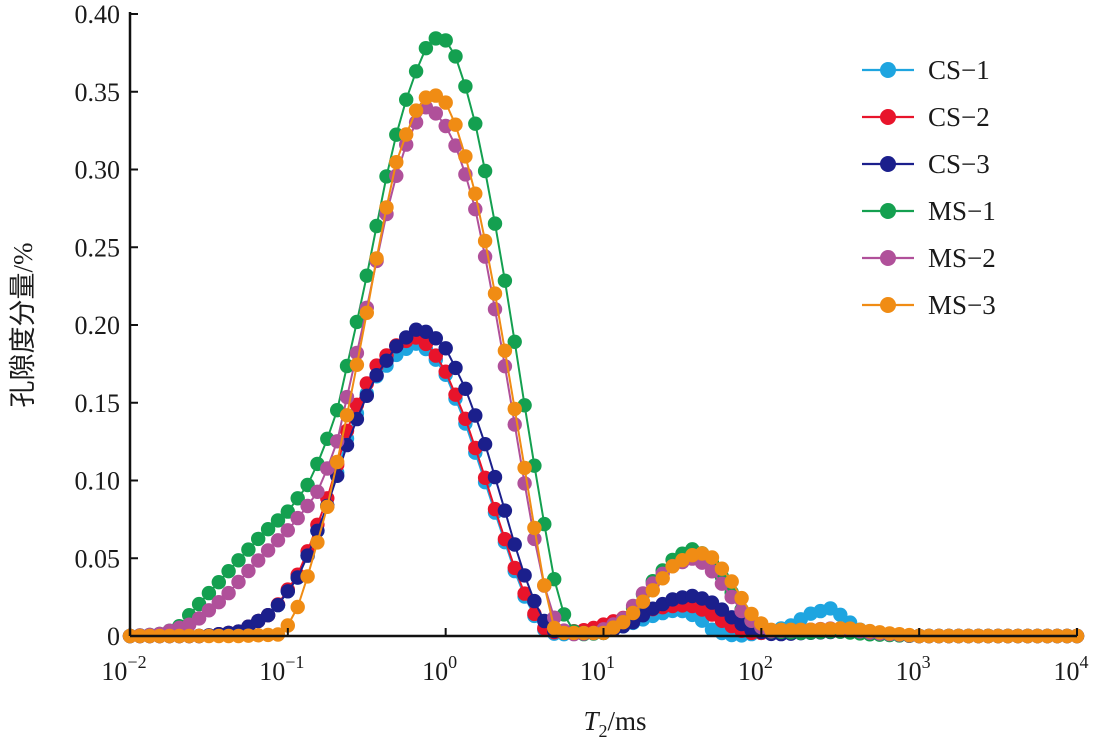 The height and width of the screenshot is (745, 1100). What do you see at coordinates (962, 211) in the screenshot?
I see `legend-label: MS−1` at bounding box center [962, 211].